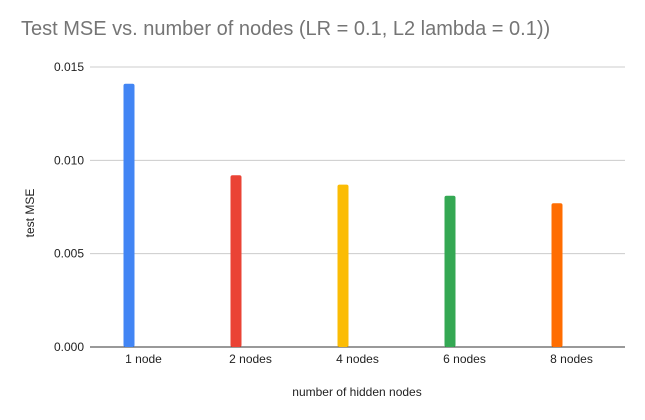 This screenshot has height=420, width=645. I want to click on y-tick-label: 0.000, so click(69, 347).